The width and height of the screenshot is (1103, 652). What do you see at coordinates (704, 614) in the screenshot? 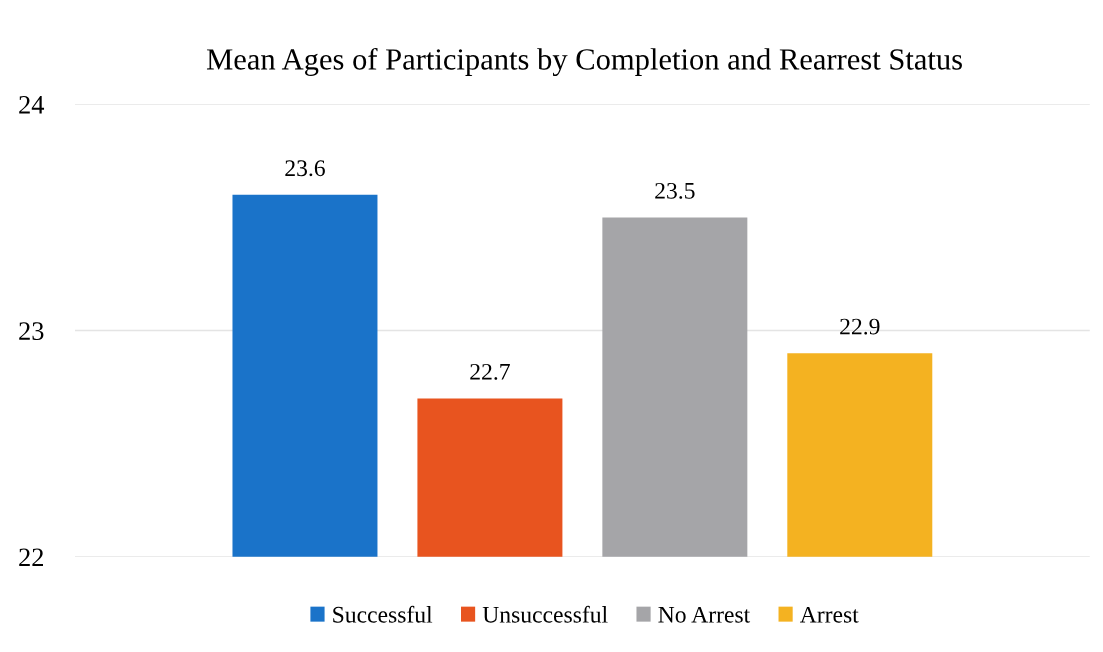
I see `legend-label: No Arrest` at bounding box center [704, 614].